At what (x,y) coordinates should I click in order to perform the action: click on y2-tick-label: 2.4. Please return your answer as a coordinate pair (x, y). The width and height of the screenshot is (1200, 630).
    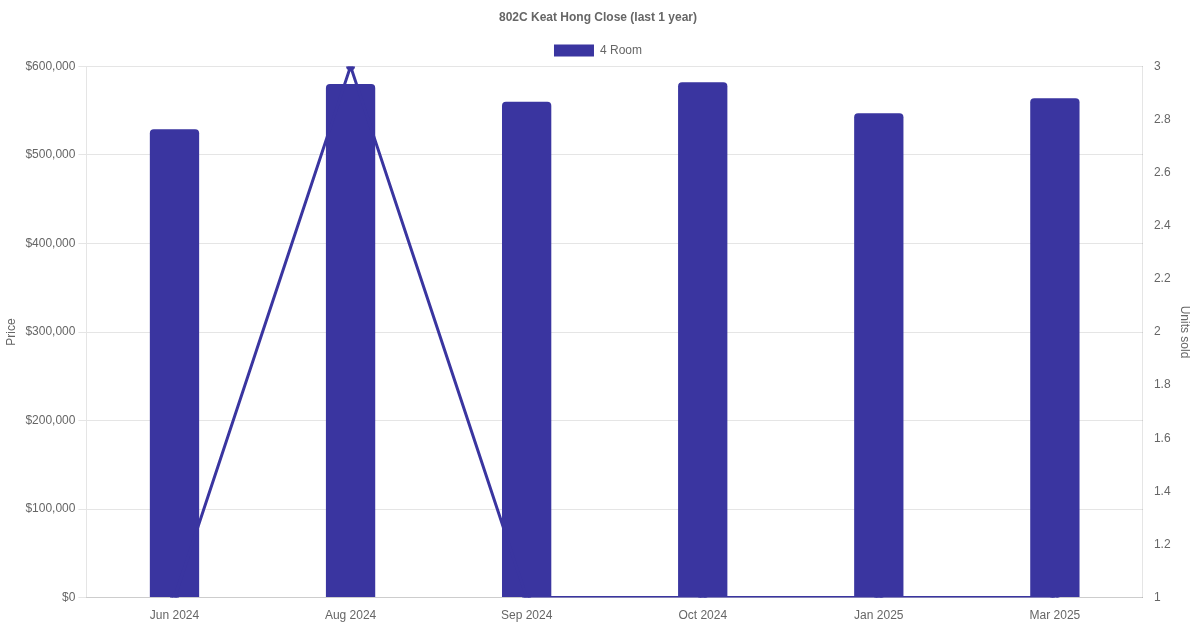
    Looking at the image, I should click on (1162, 225).